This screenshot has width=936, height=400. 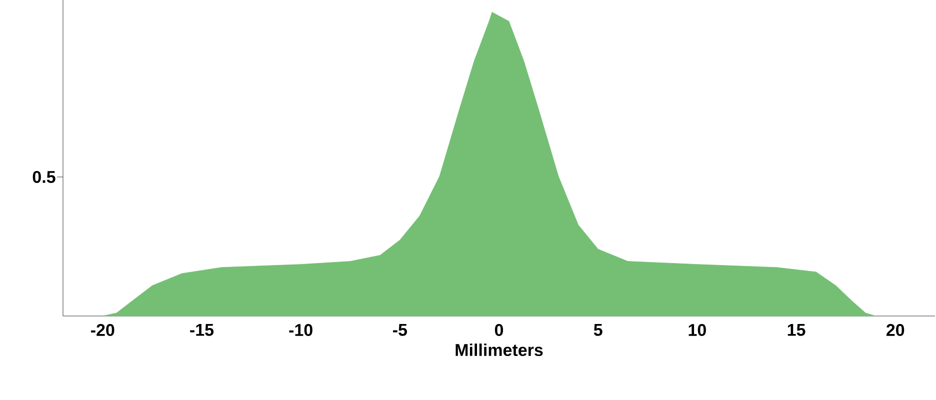 What do you see at coordinates (697, 330) in the screenshot?
I see `x-tick-label: 10` at bounding box center [697, 330].